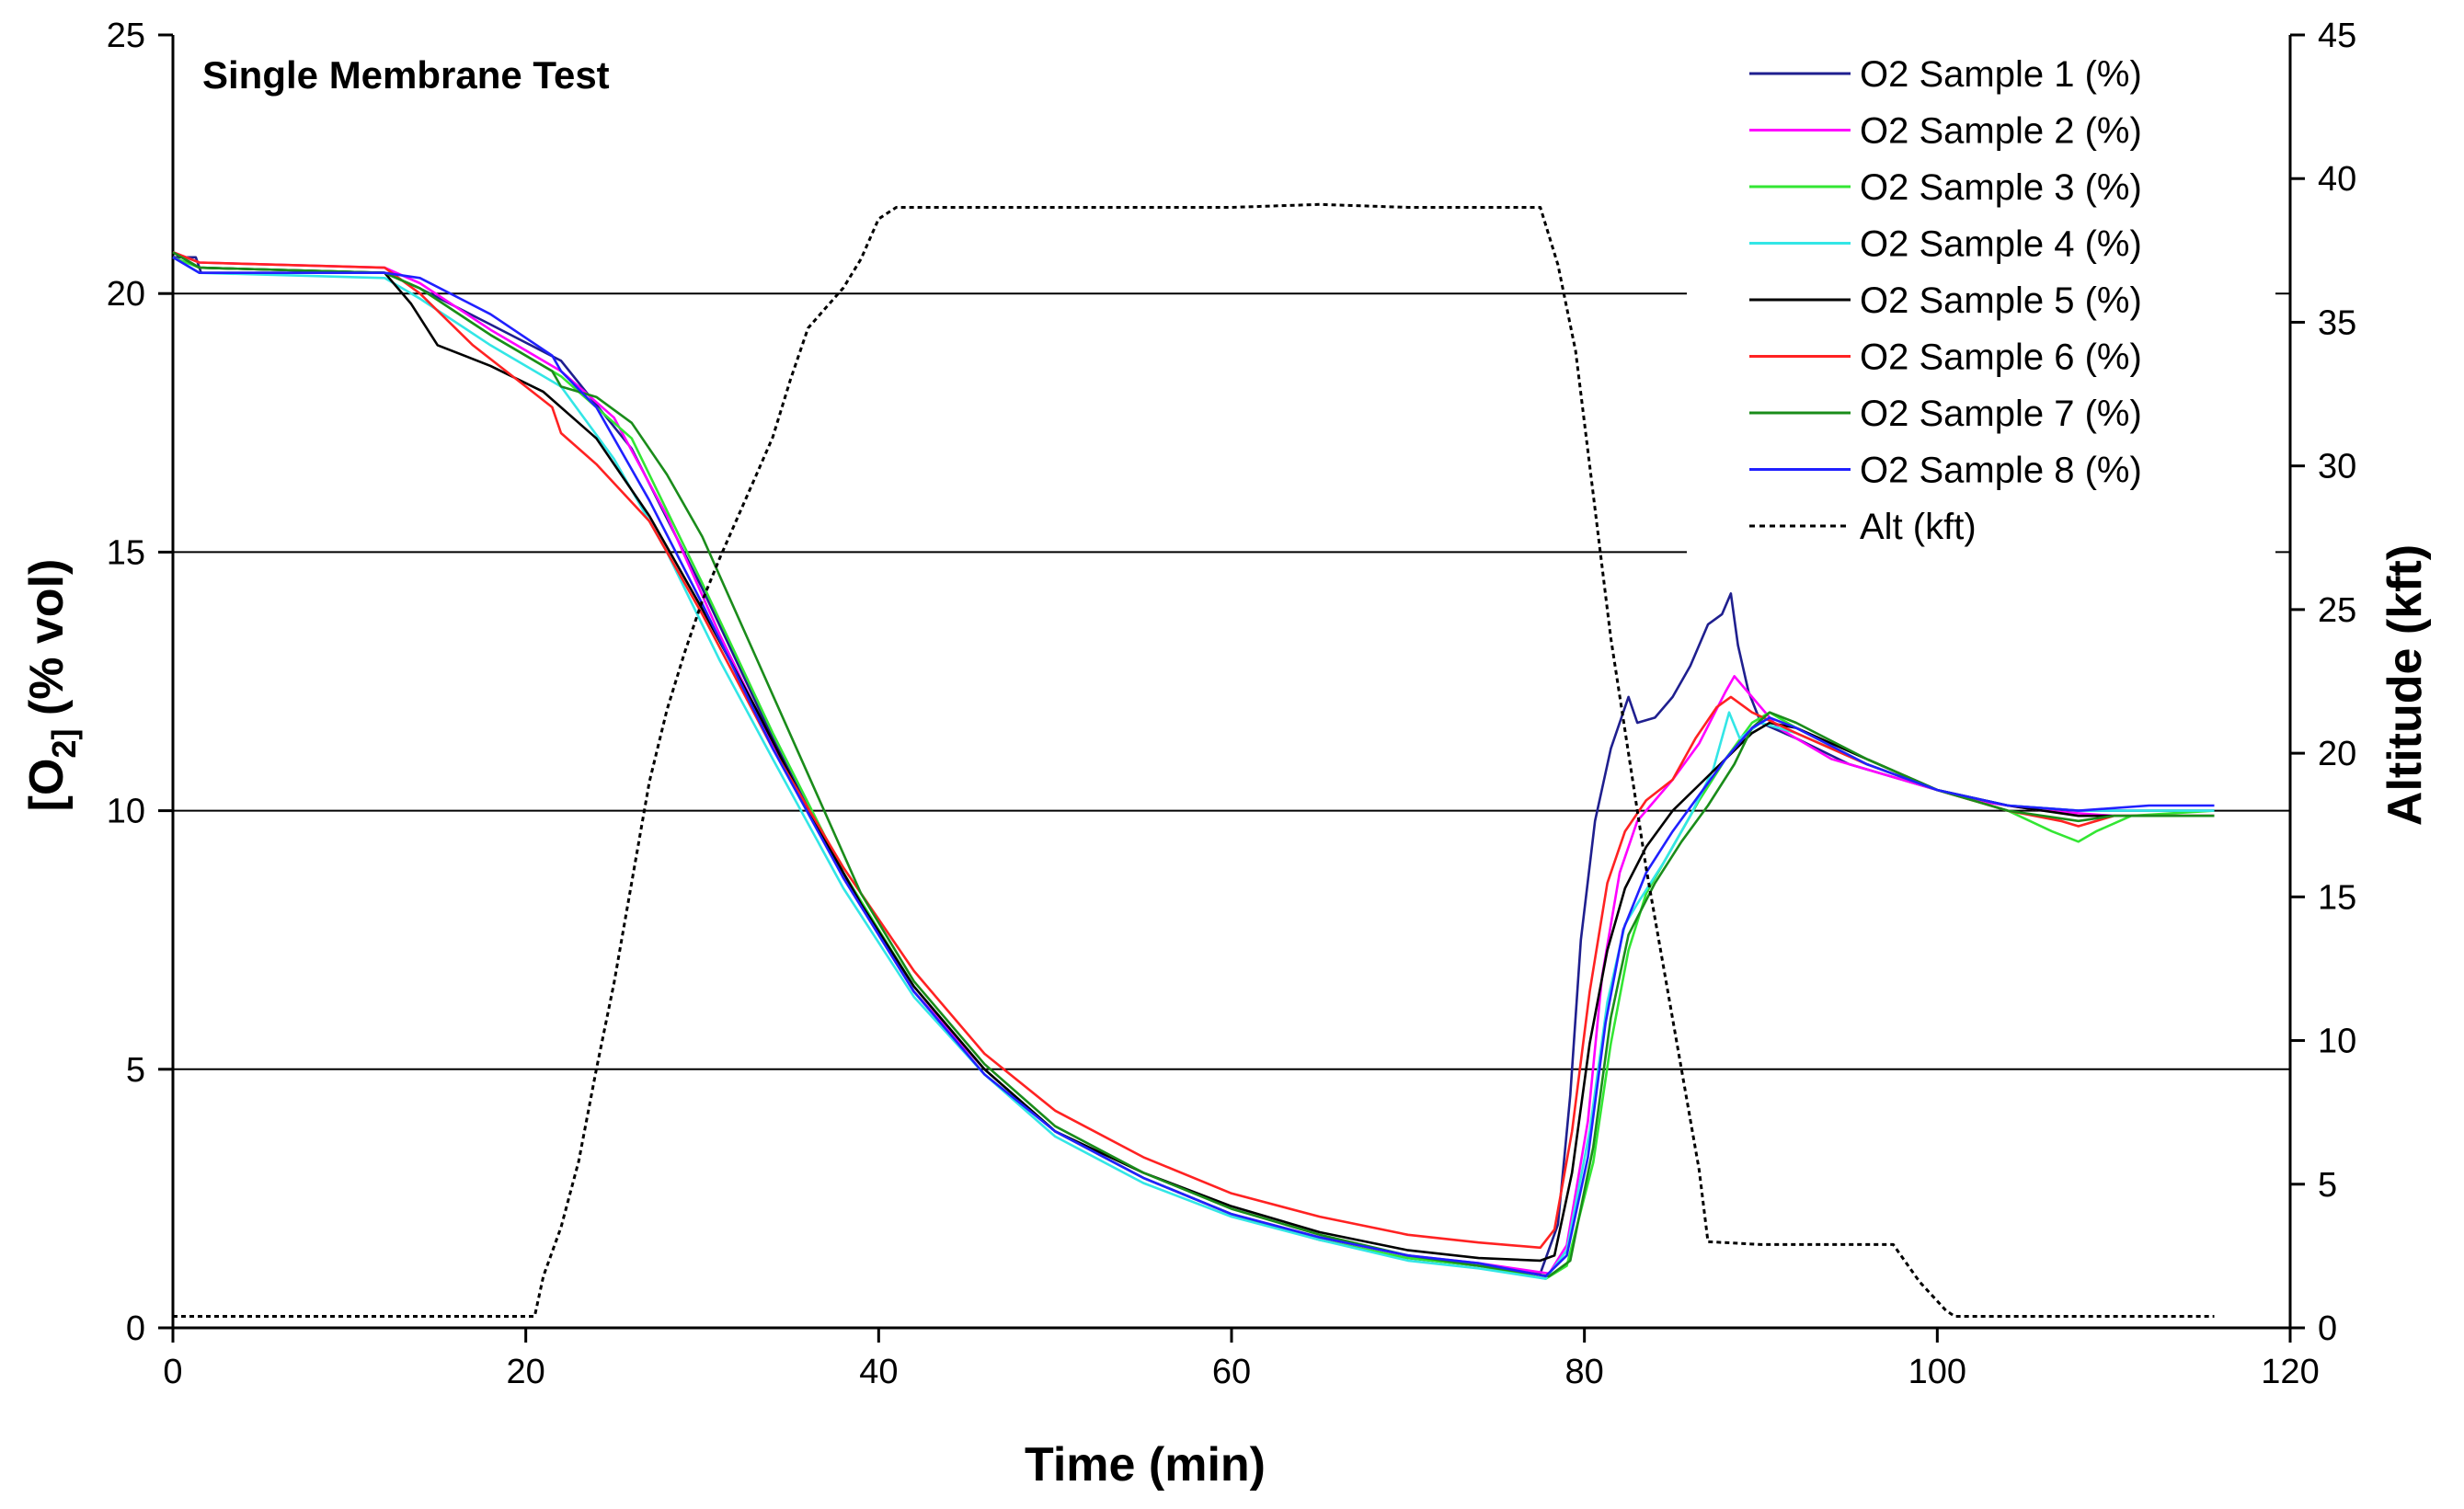 The height and width of the screenshot is (1509, 2464). Describe the element at coordinates (2337, 467) in the screenshot. I see `y-tick-label-right-6: 30` at that location.